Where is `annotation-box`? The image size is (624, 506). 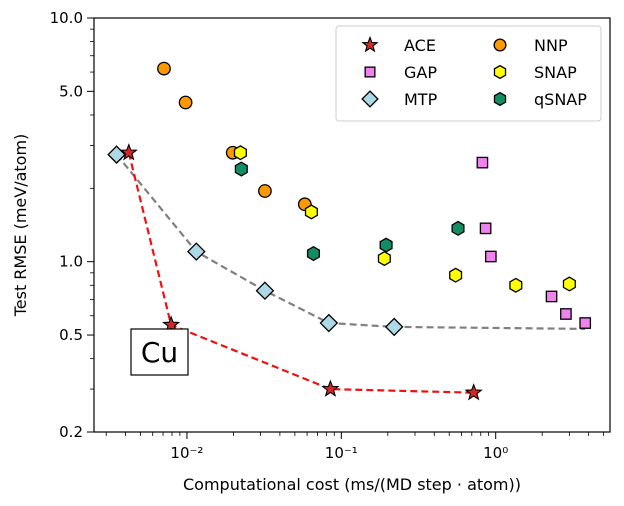 annotation-box is located at coordinates (159, 352).